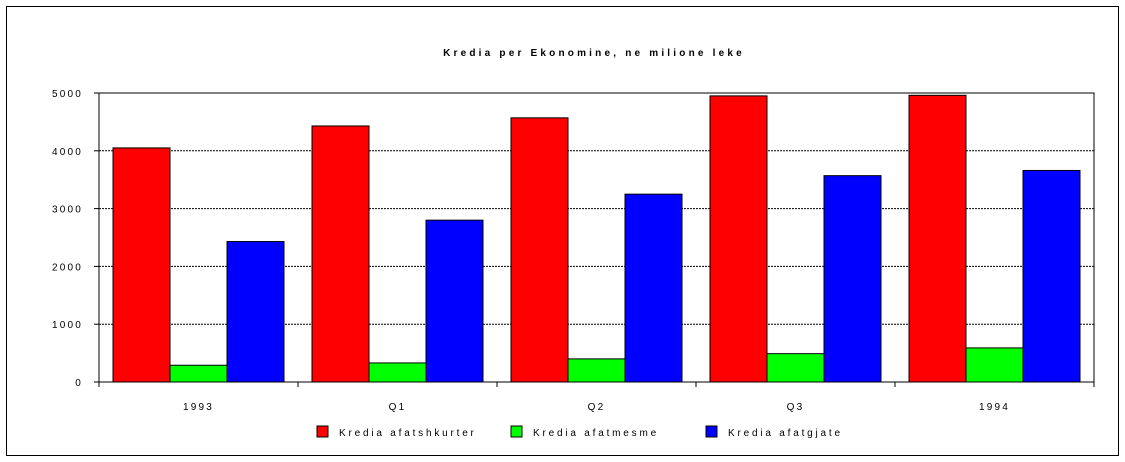 The width and height of the screenshot is (1125, 462). I want to click on bar-kredia-afatshkurter-1993, so click(141, 265).